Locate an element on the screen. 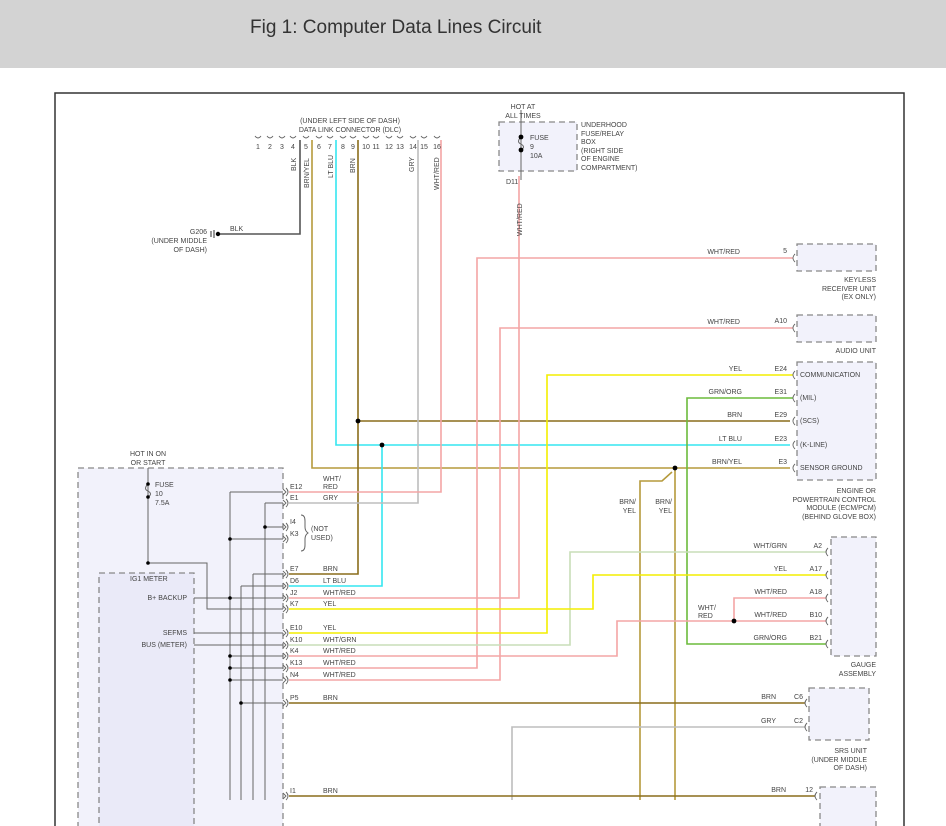 This screenshot has width=946, height=826. underhood-name: UNDERHOOD is located at coordinates (604, 125).